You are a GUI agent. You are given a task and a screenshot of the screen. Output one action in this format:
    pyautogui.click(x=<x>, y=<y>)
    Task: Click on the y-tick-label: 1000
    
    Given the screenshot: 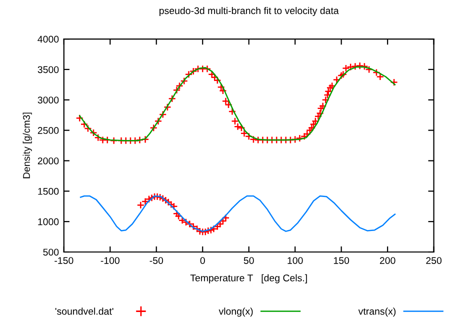 What is the action you would take?
    pyautogui.click(x=48, y=222)
    